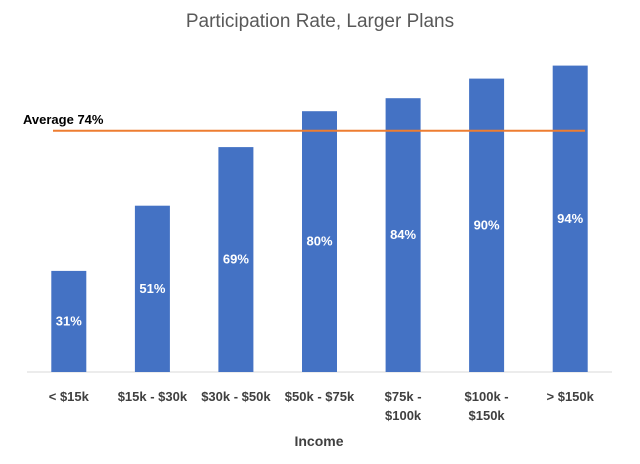 This screenshot has width=640, height=464. I want to click on x-tick-label: $50k - $75k, so click(320, 396).